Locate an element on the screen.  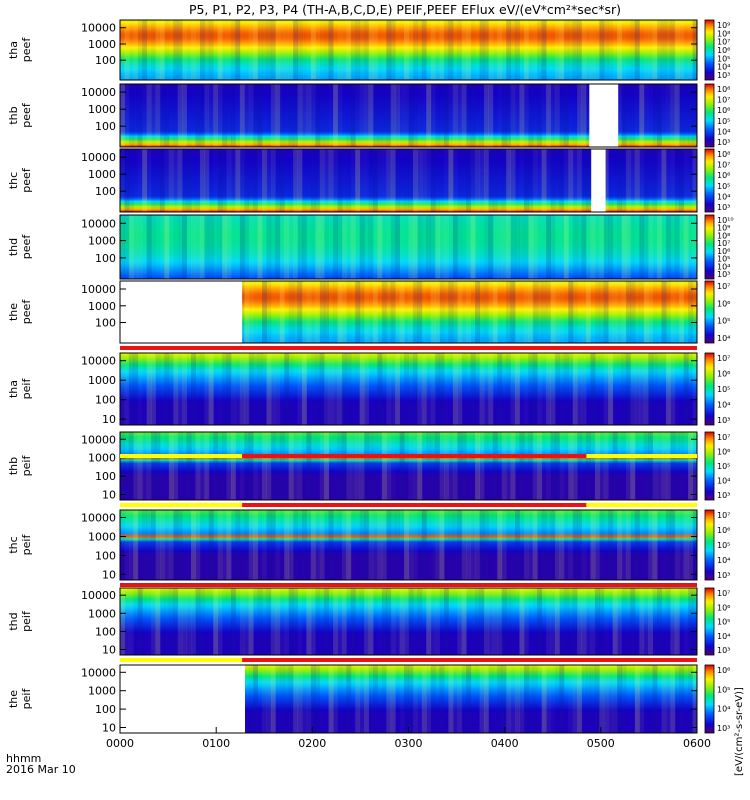
y-tick-label: 1000 is located at coordinates (102, 109).